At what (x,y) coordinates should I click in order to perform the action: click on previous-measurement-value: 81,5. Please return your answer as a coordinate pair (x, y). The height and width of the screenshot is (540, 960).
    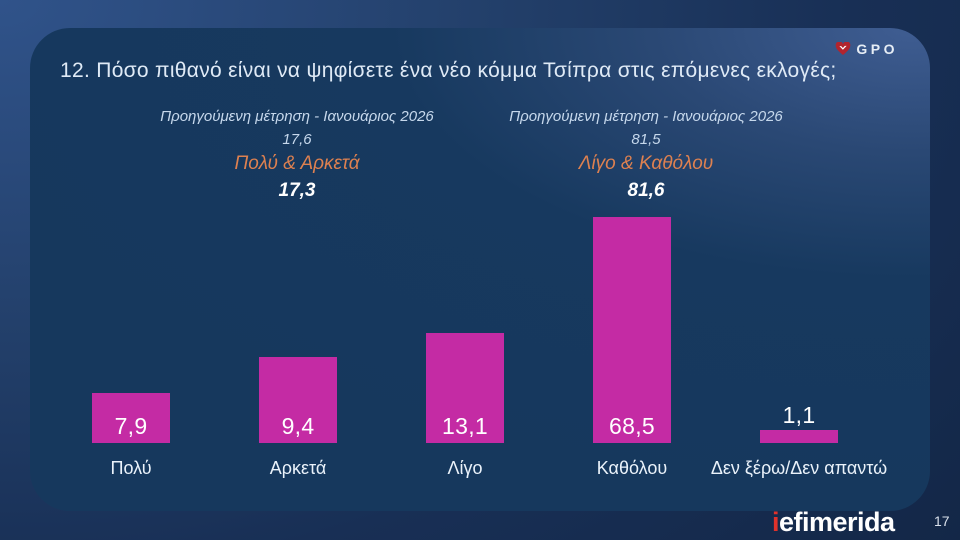
    Looking at the image, I should click on (646, 139).